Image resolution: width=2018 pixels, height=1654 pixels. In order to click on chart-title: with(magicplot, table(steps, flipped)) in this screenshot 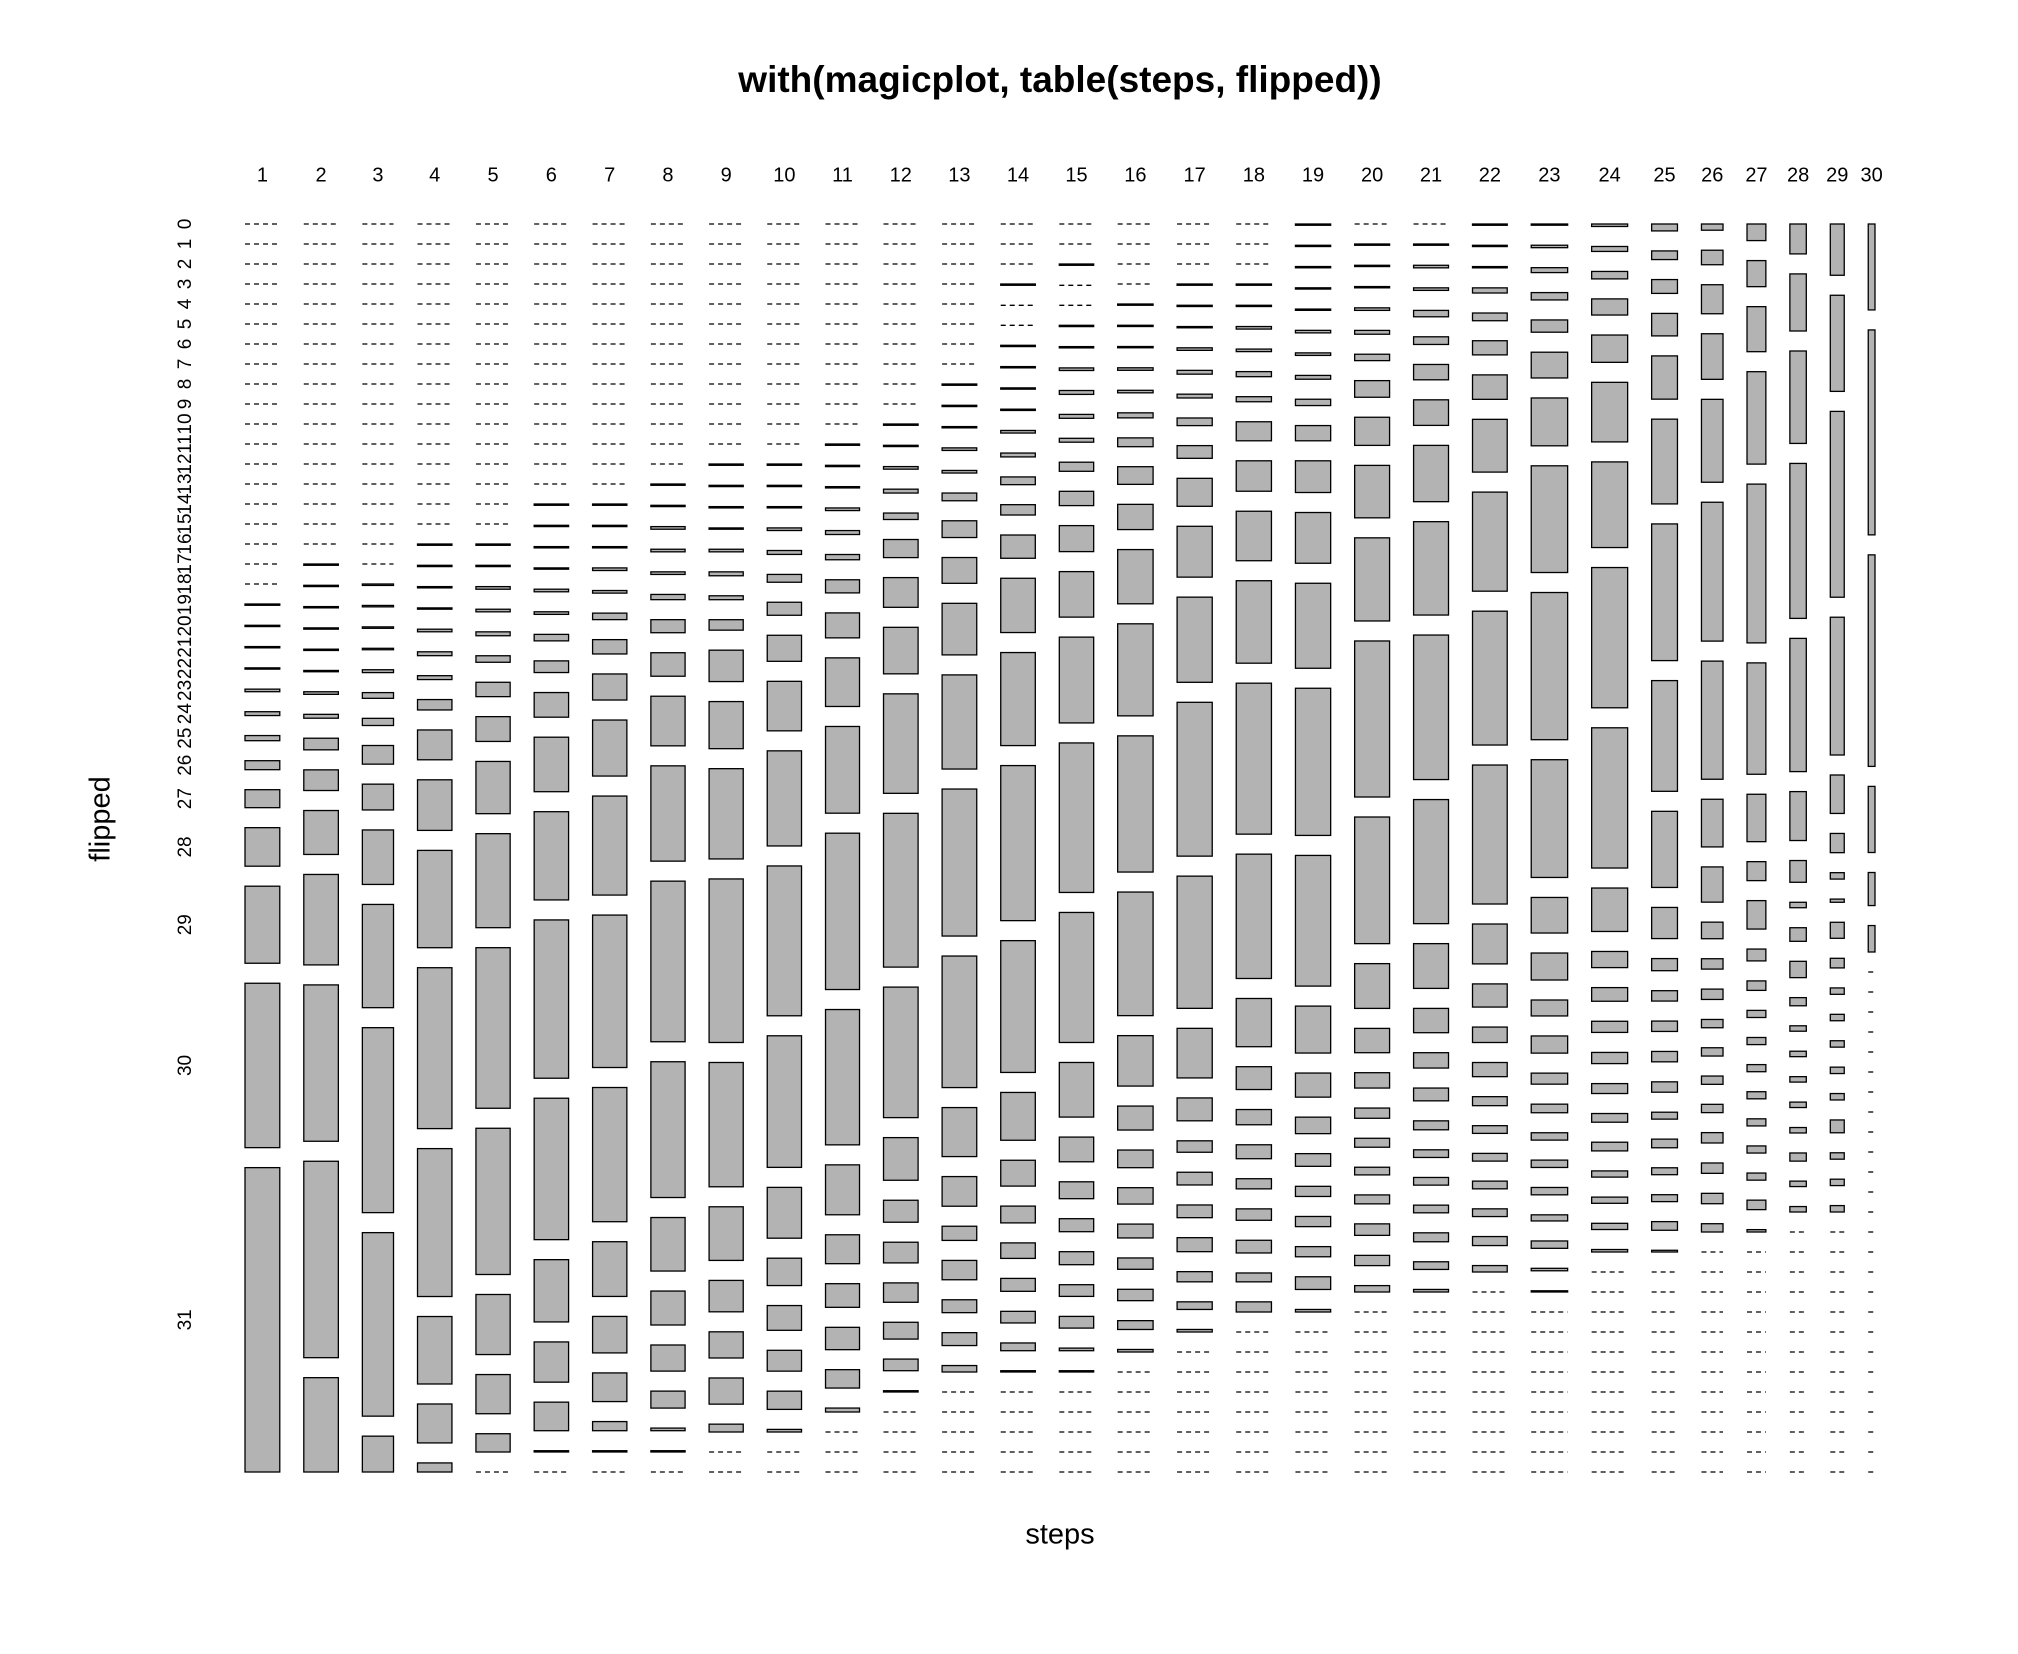, I will do `click(1059, 79)`.